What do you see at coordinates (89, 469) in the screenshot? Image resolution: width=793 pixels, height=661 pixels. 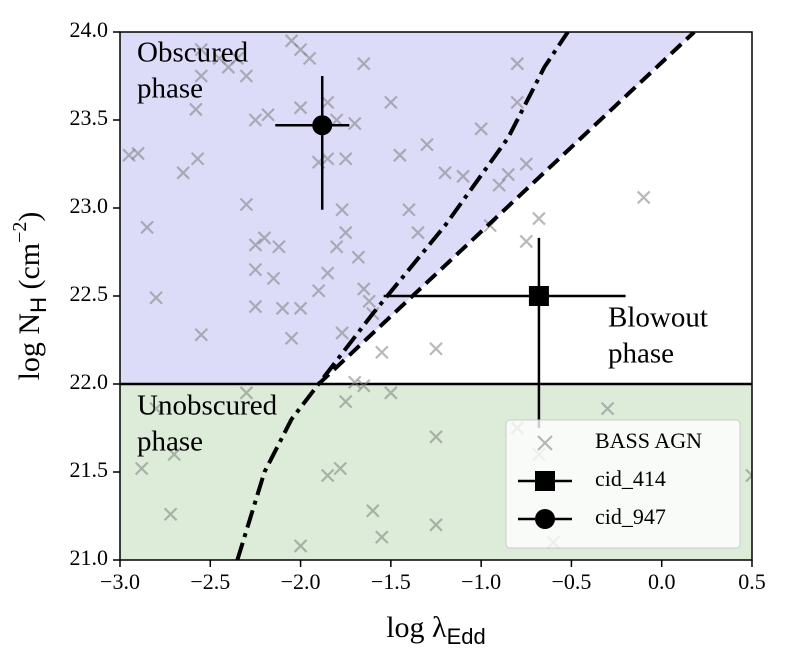 I see `y-tick-label: 21.5` at bounding box center [89, 469].